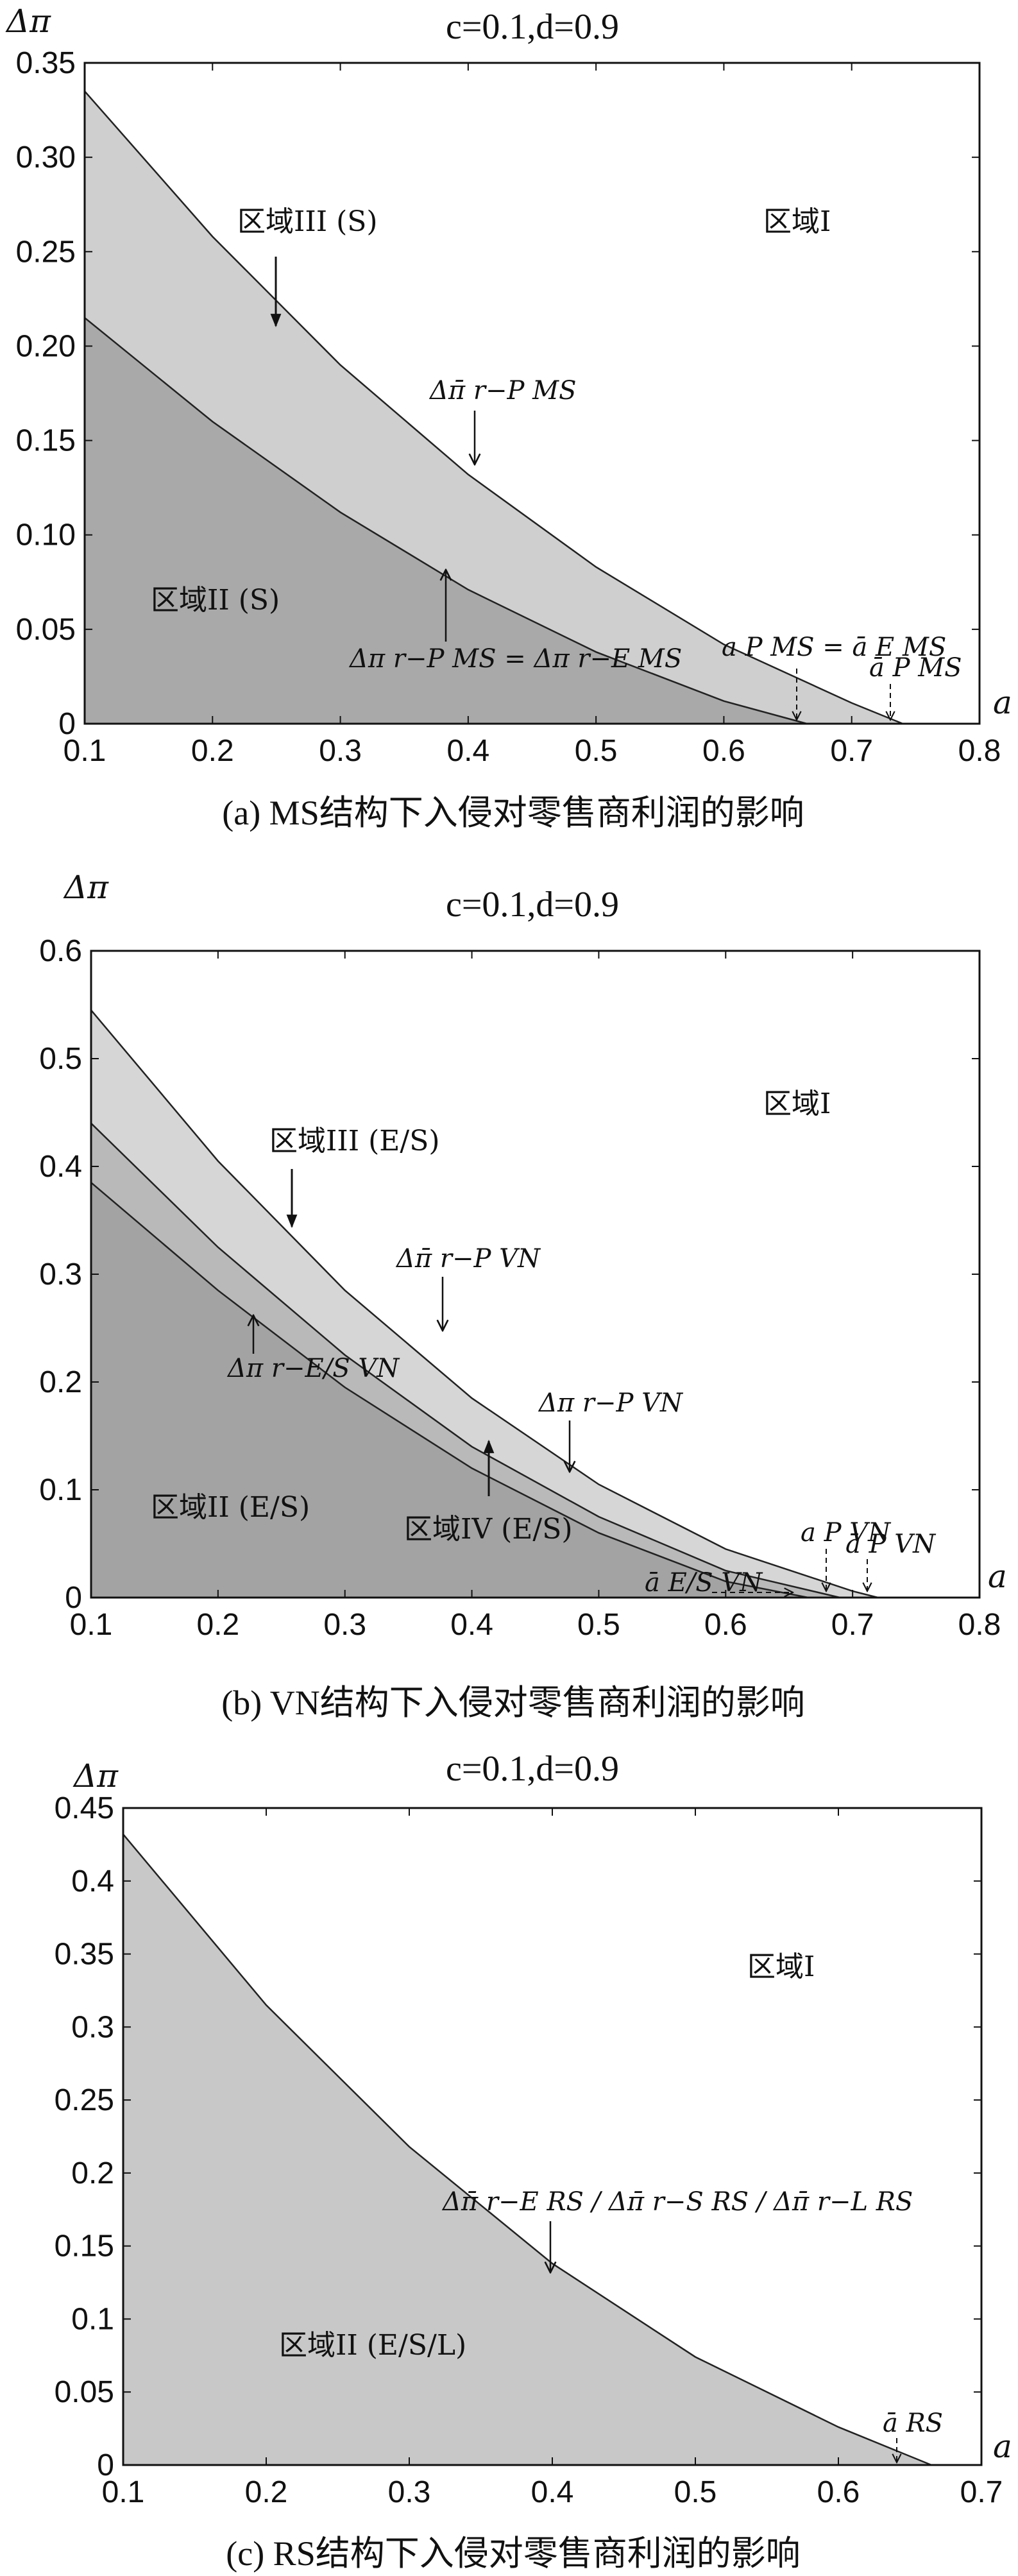  What do you see at coordinates (468, 1259) in the screenshot?
I see `annotation-b-1: Δπ̄ r−P VN` at bounding box center [468, 1259].